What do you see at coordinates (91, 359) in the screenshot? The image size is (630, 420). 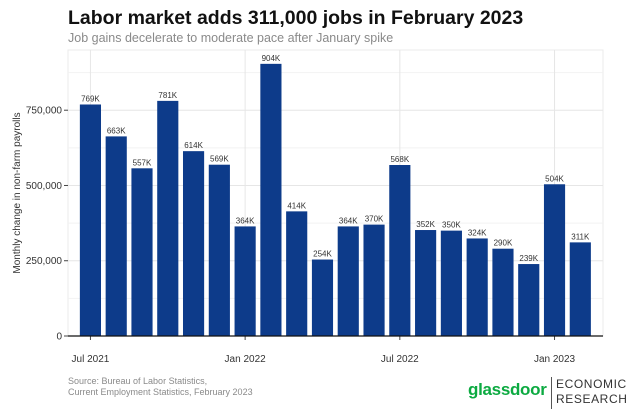 I see `x-tick-label: Jul 2021` at bounding box center [91, 359].